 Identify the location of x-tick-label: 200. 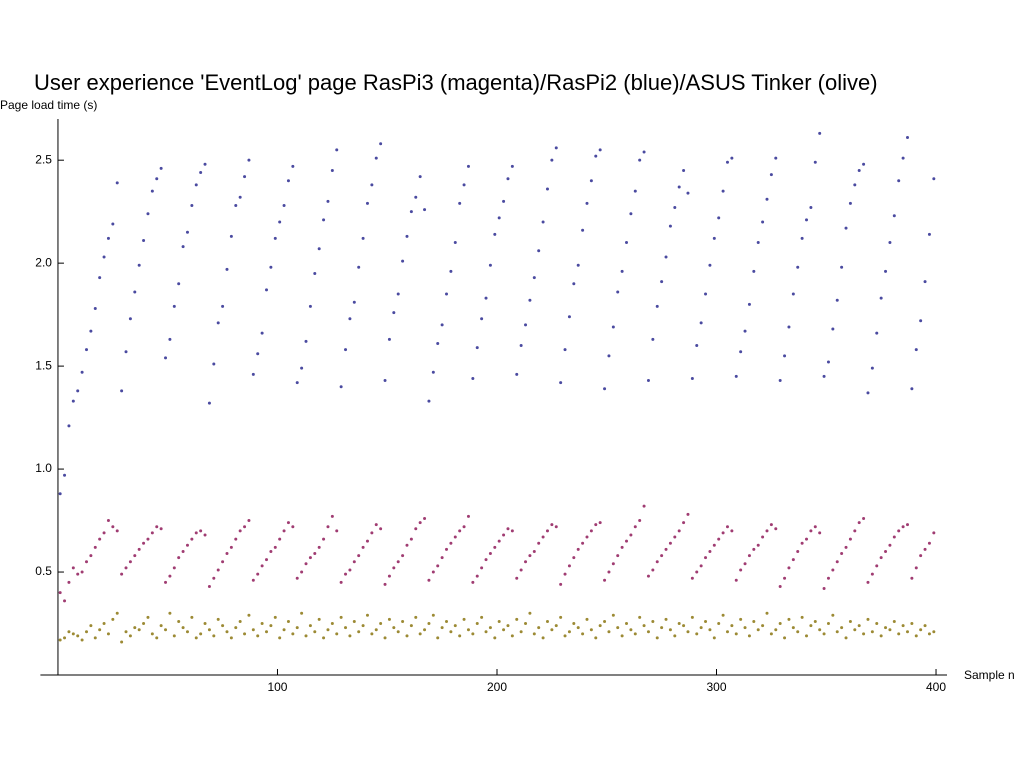
(497, 687).